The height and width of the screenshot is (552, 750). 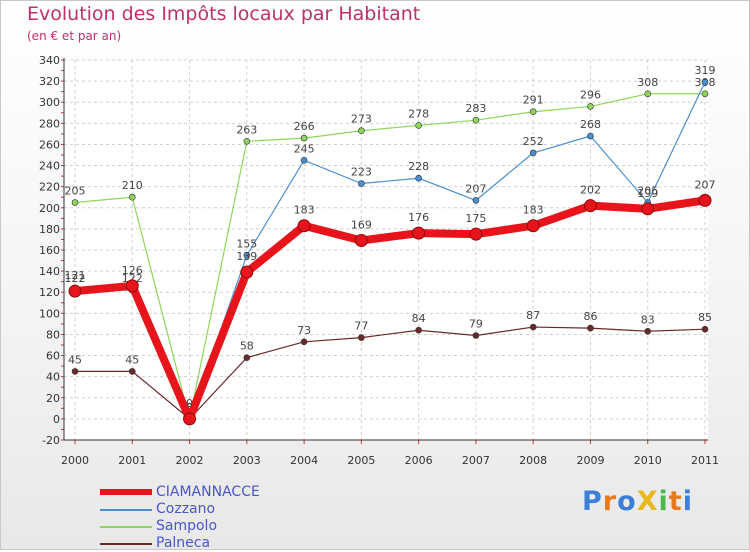 What do you see at coordinates (610, 501) in the screenshot?
I see `logo-letter: r` at bounding box center [610, 501].